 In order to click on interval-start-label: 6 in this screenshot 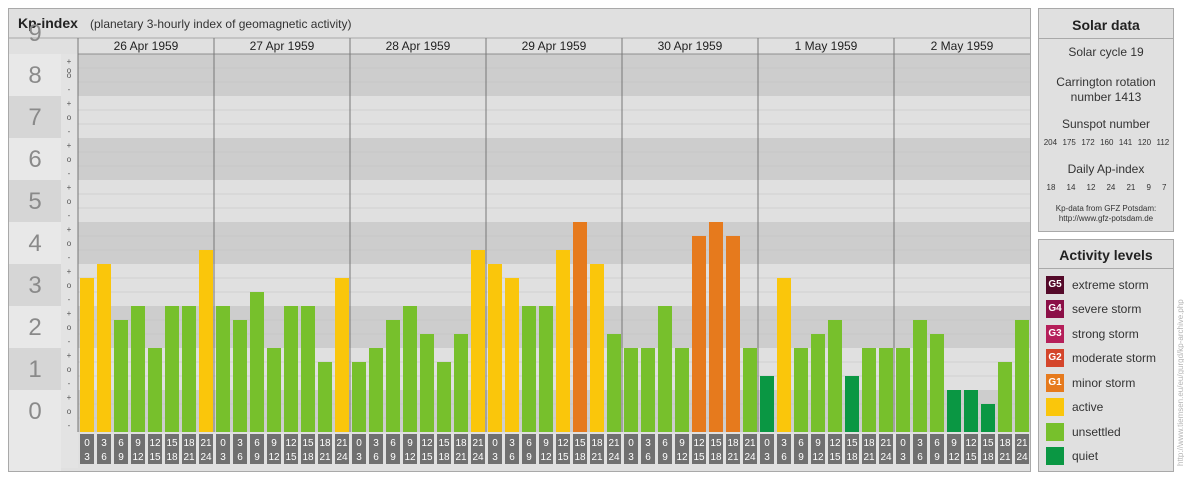, I will do `click(393, 443)`.